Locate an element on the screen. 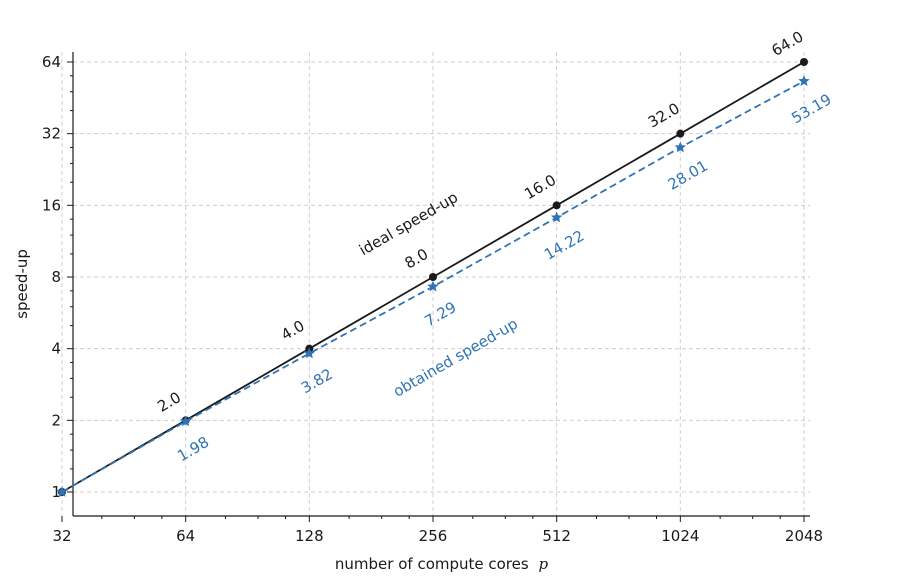 The width and height of the screenshot is (908, 582). y-tick-label: 4 is located at coordinates (56, 349).